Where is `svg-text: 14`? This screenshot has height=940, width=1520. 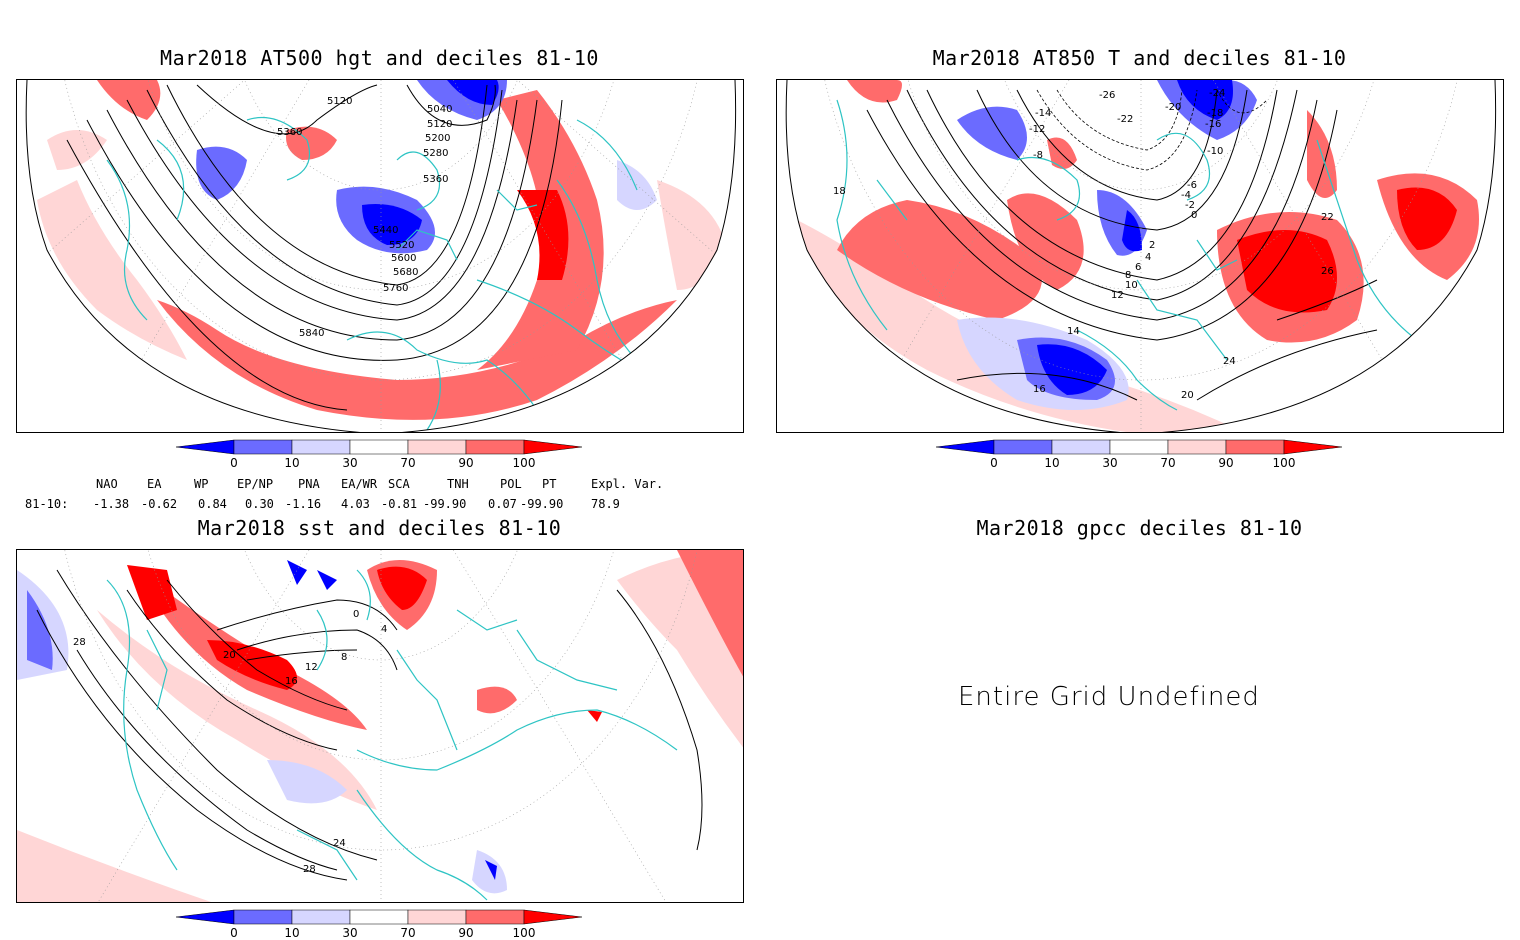
svg-text: 14 is located at coordinates (1073, 331).